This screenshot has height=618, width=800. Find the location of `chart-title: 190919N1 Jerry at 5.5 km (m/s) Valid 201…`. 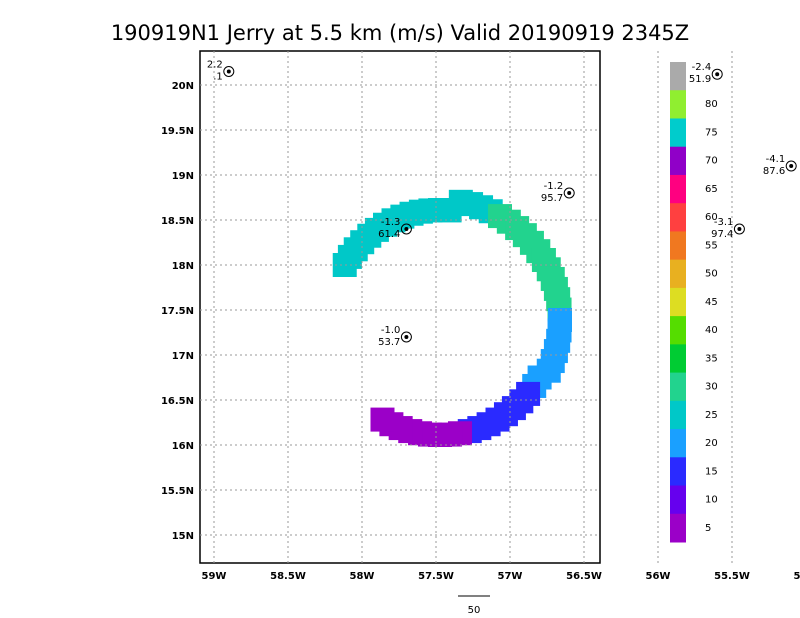

chart-title: 190919N1 Jerry at 5.5 km (m/s) Valid 201… is located at coordinates (400, 33).